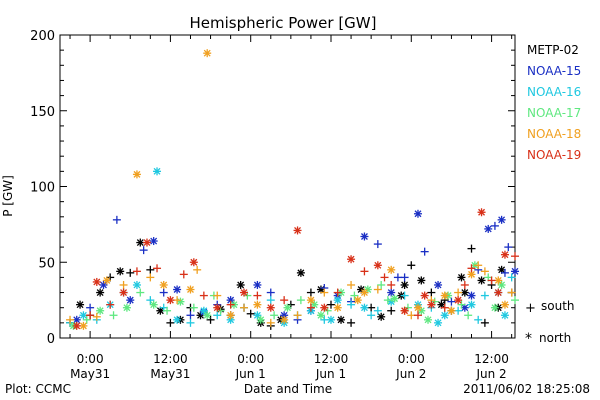 Image resolution: width=600 pixels, height=400 pixels. Describe the element at coordinates (554, 155) in the screenshot. I see `legend-entry: NOAA-19` at that location.